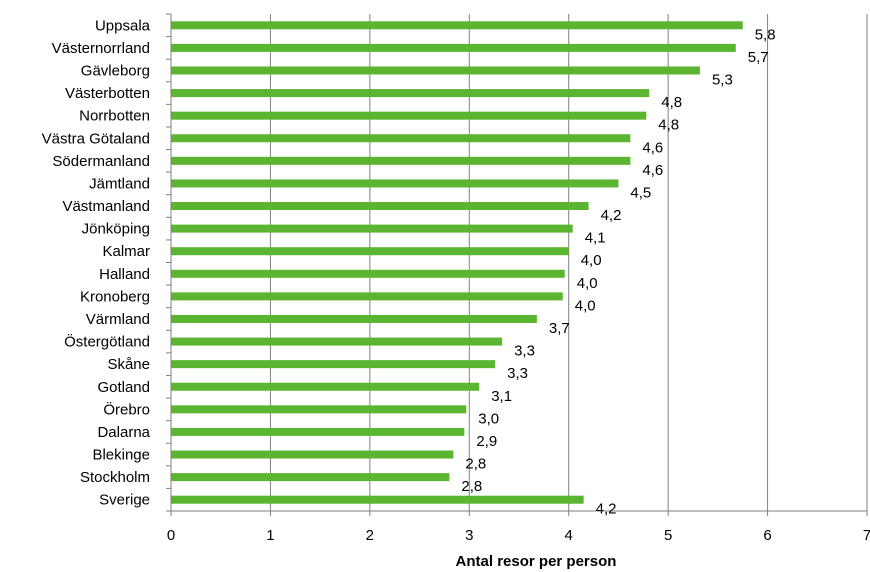  Describe the element at coordinates (767, 535) in the screenshot. I see `x-tick-label: 6` at that location.